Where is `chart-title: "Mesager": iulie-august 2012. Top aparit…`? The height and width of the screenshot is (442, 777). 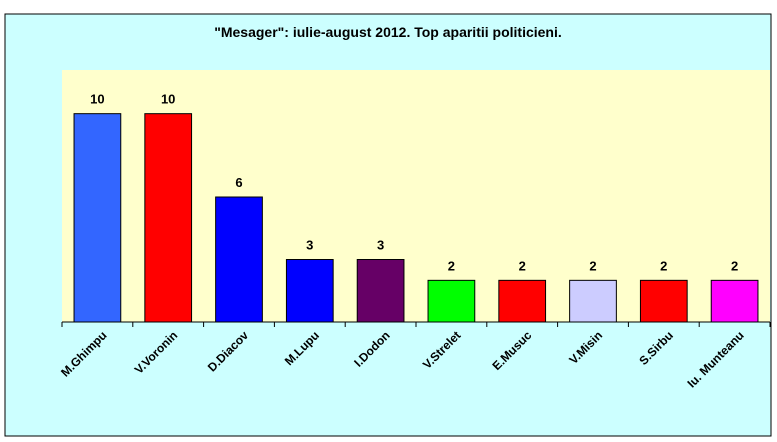 chart-title: "Mesager": iulie-august 2012. Top aparit… is located at coordinates (388, 32).